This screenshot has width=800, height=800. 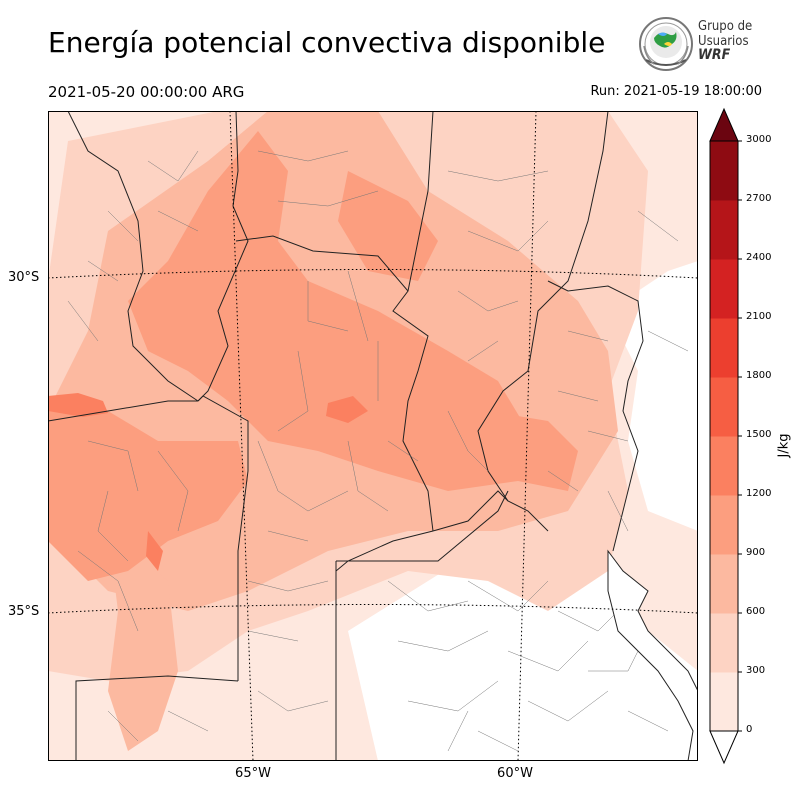 I want to click on lon-label-60w: 60°W, so click(x=515, y=773).